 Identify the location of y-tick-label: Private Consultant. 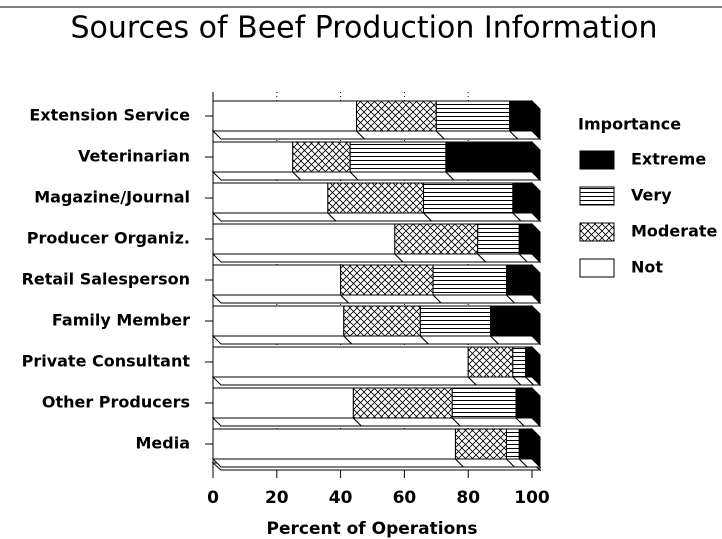
(106, 361).